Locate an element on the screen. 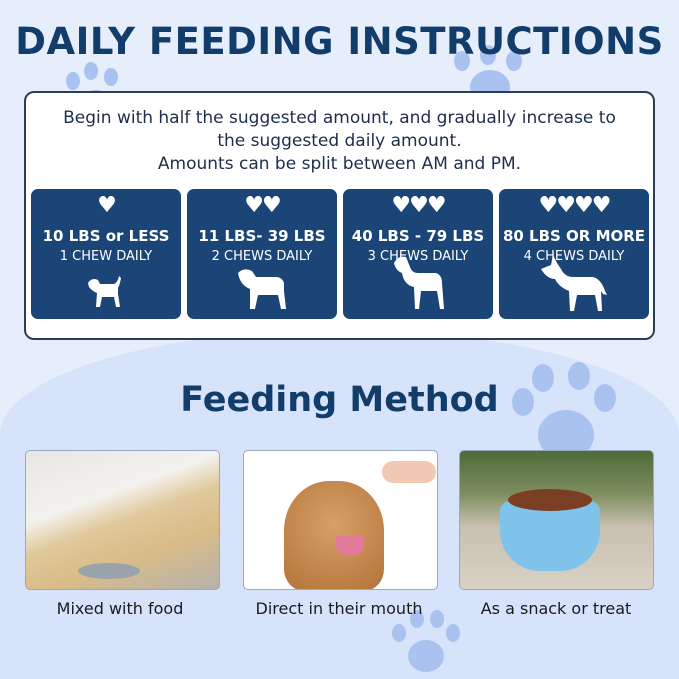 This screenshot has height=679, width=679. hand-image is located at coordinates (409, 472).